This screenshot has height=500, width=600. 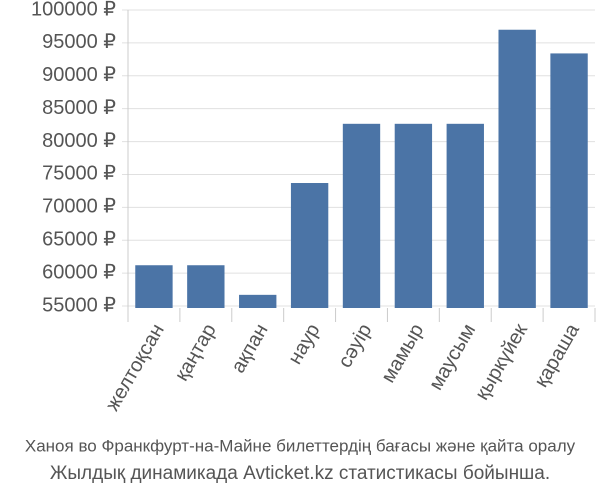 What do you see at coordinates (355, 345) in the screenshot?
I see `x-tick-label: сәуір` at bounding box center [355, 345].